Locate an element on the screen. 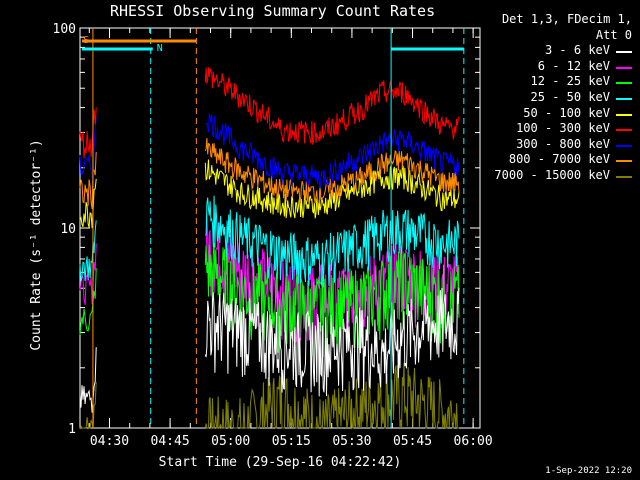 This screenshot has width=640, height=480. legend-label: 300 - 800 keV is located at coordinates (563, 143).